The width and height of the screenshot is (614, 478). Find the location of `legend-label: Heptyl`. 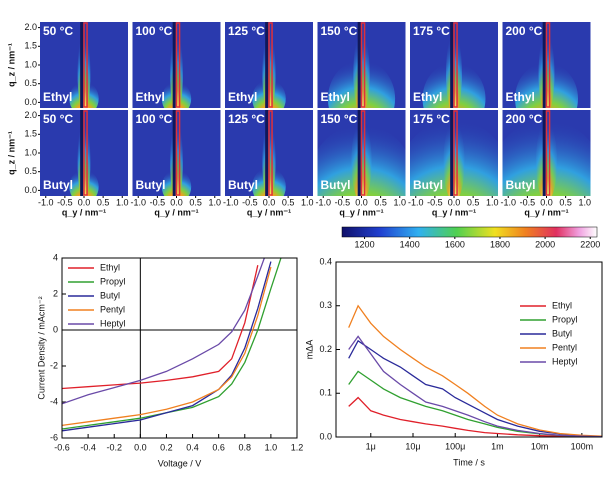

legend-label: Heptyl is located at coordinates (113, 323).